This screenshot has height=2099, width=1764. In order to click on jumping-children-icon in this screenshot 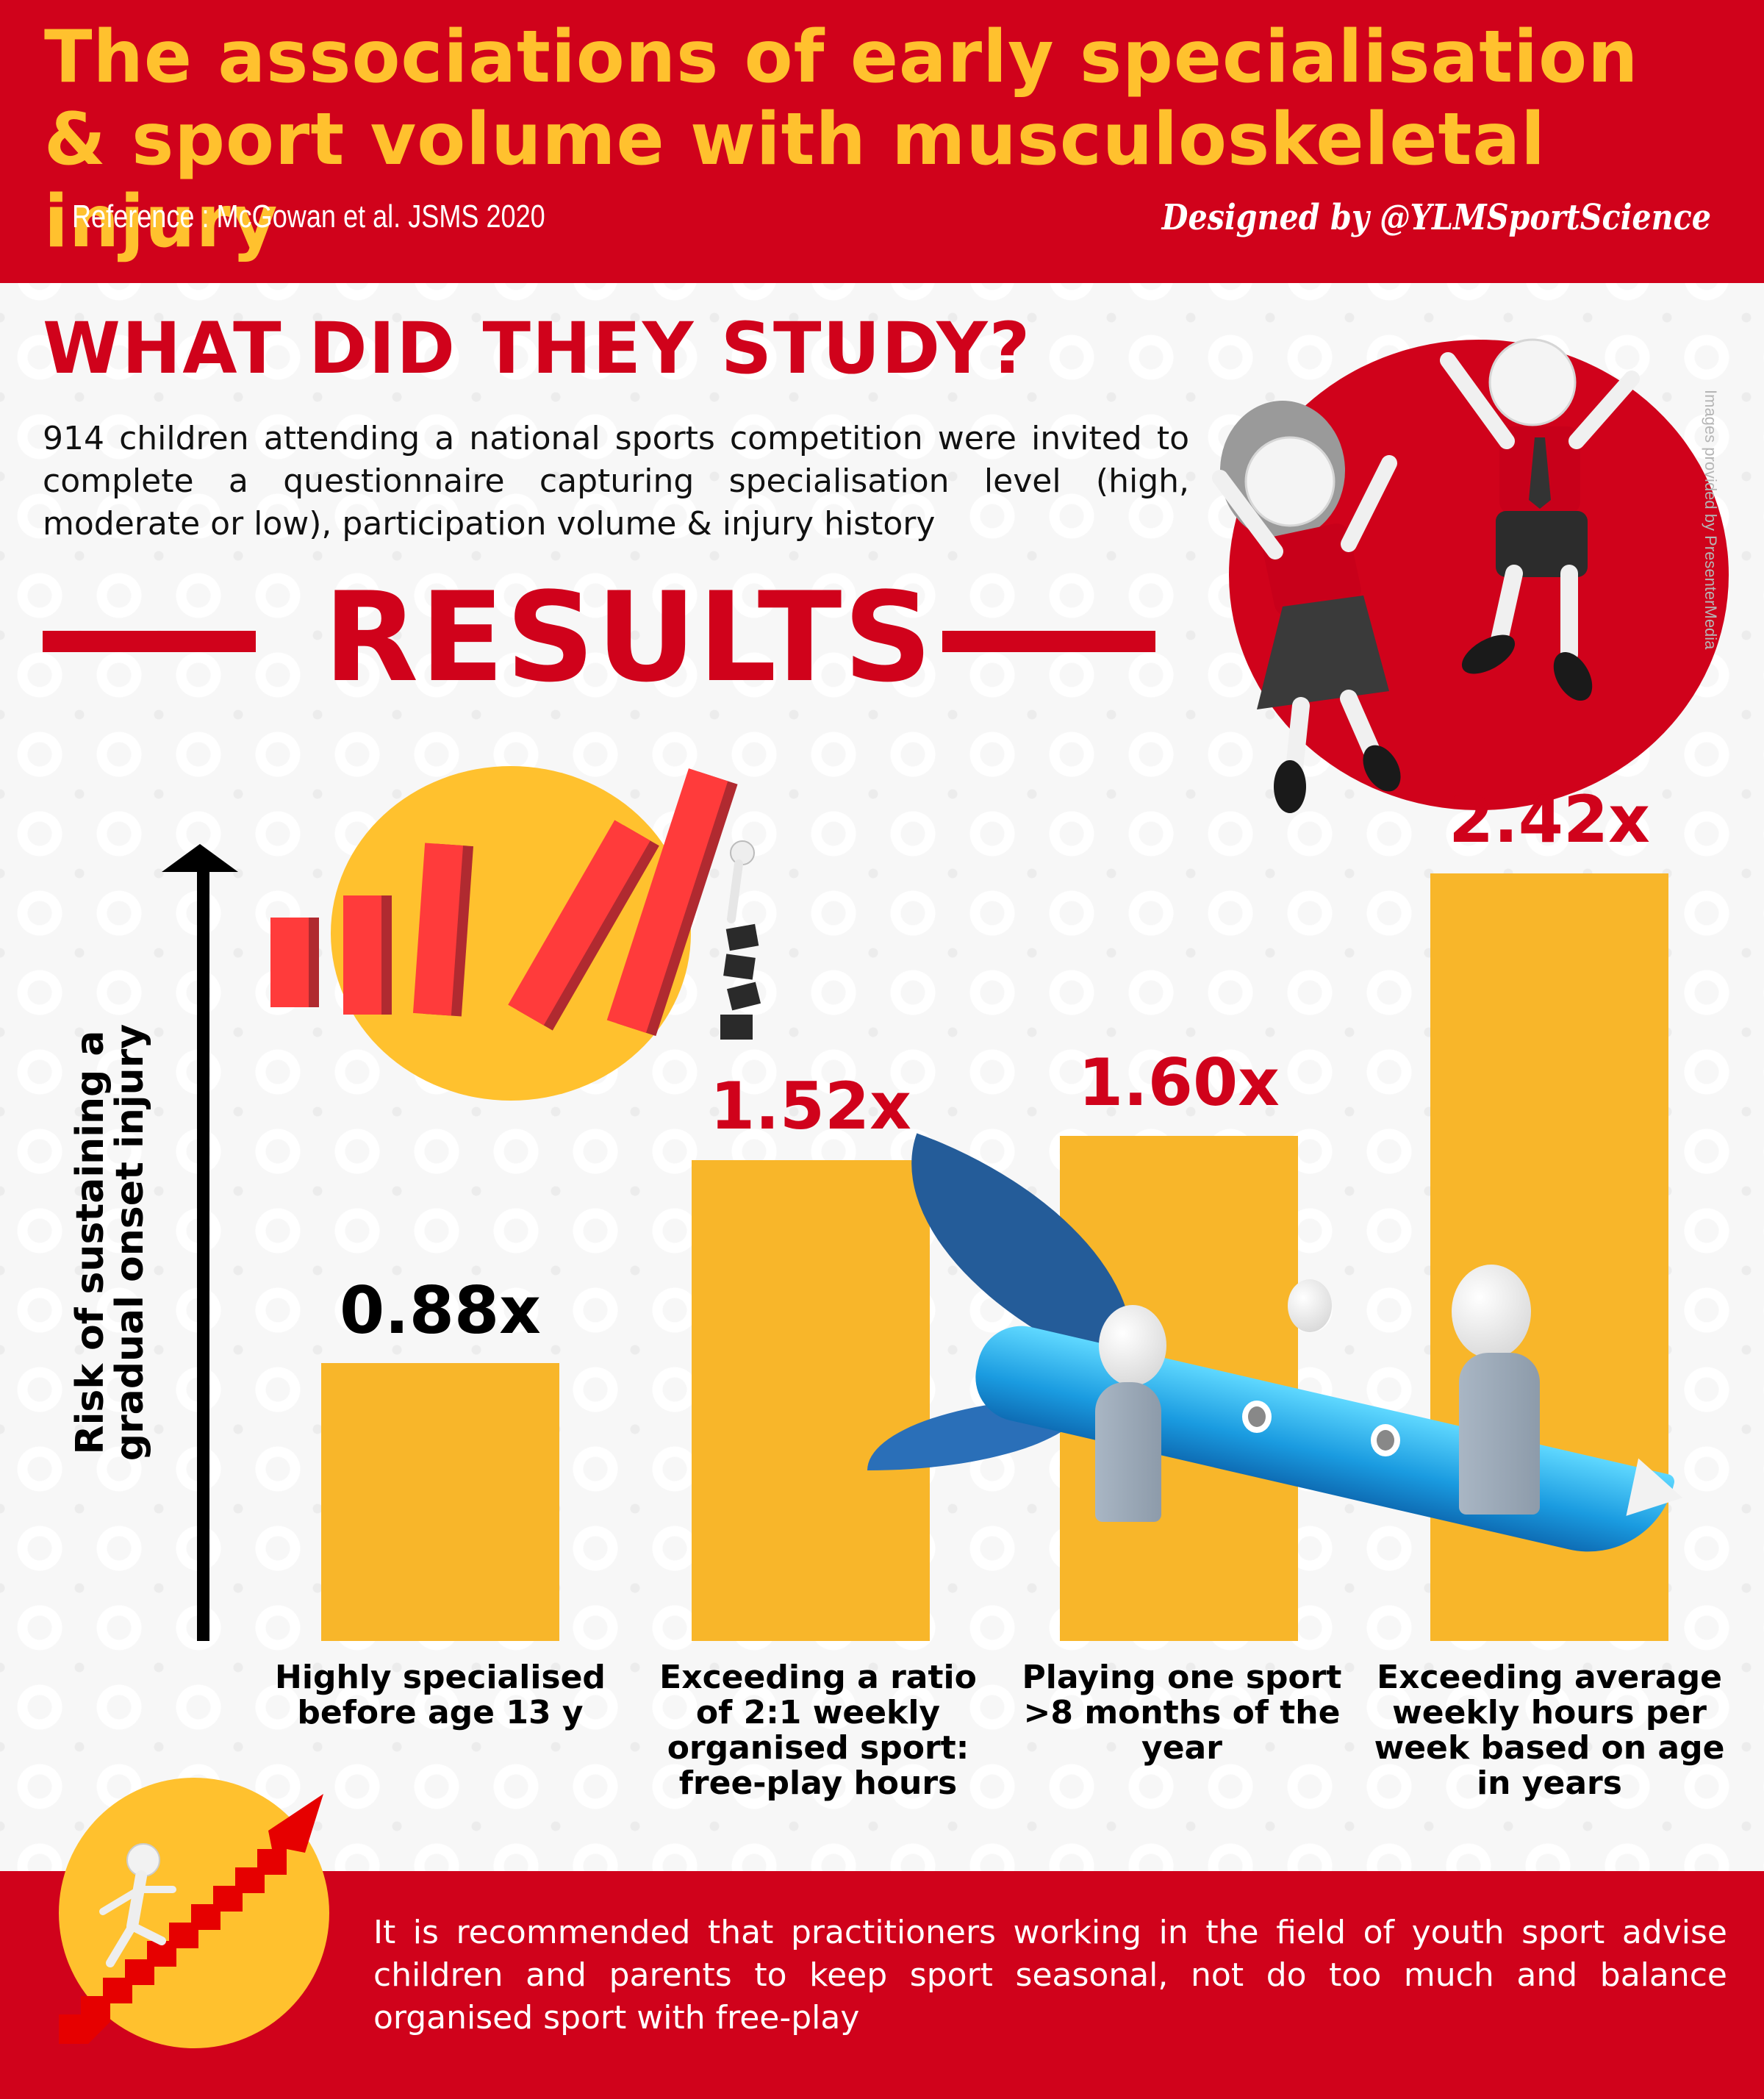, I will do `click(1426, 575)`.